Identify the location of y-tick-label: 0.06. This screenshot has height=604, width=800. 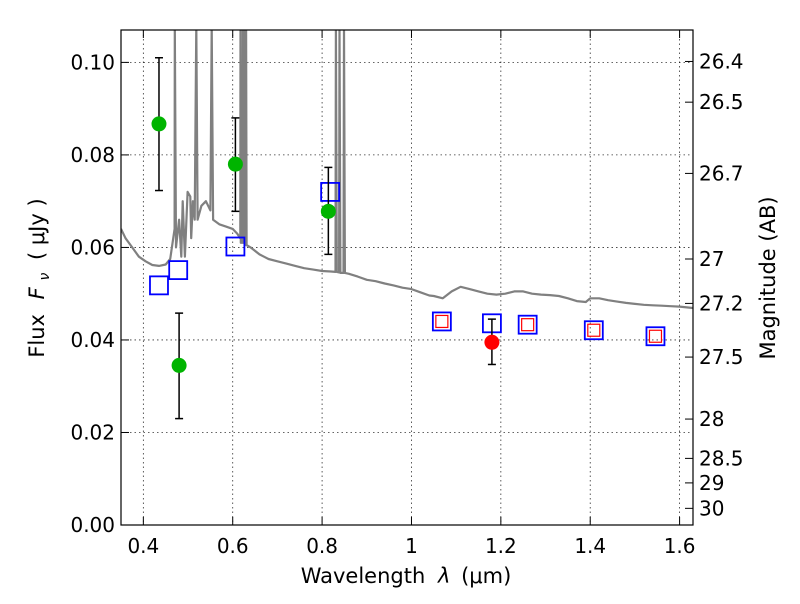
(92, 247).